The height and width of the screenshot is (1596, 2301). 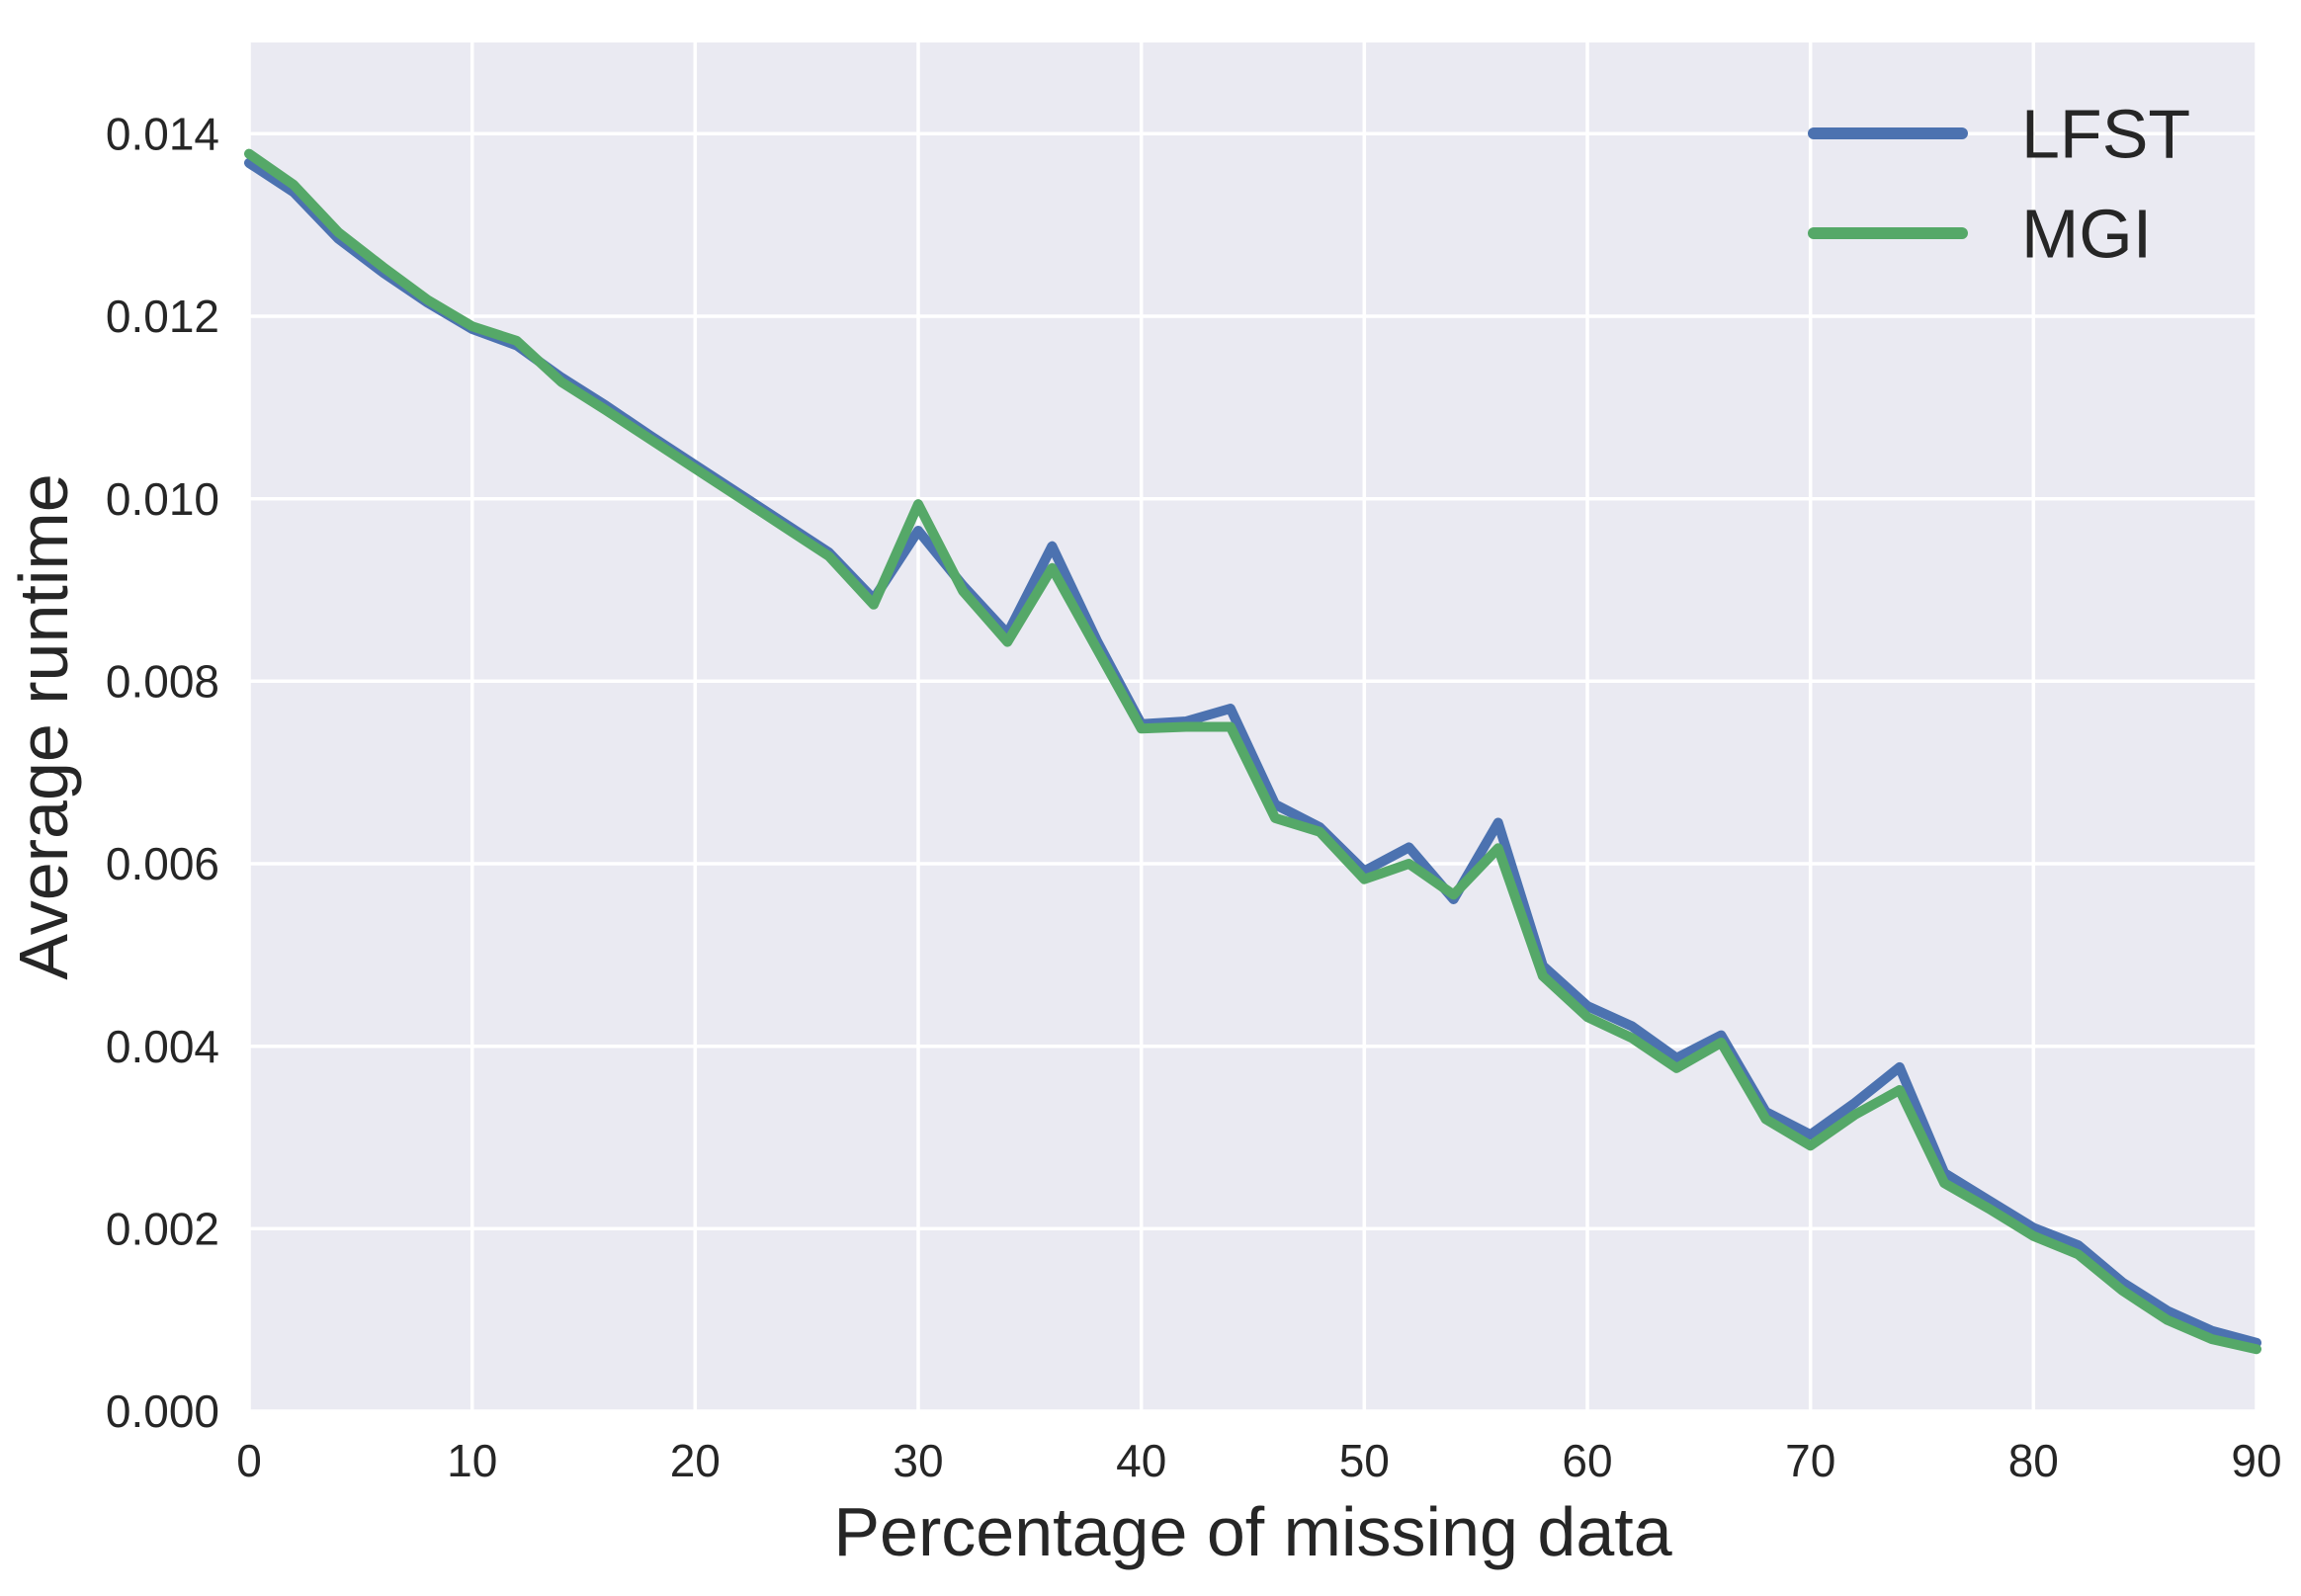 What do you see at coordinates (249, 1460) in the screenshot?
I see `x-tick-label: 0` at bounding box center [249, 1460].